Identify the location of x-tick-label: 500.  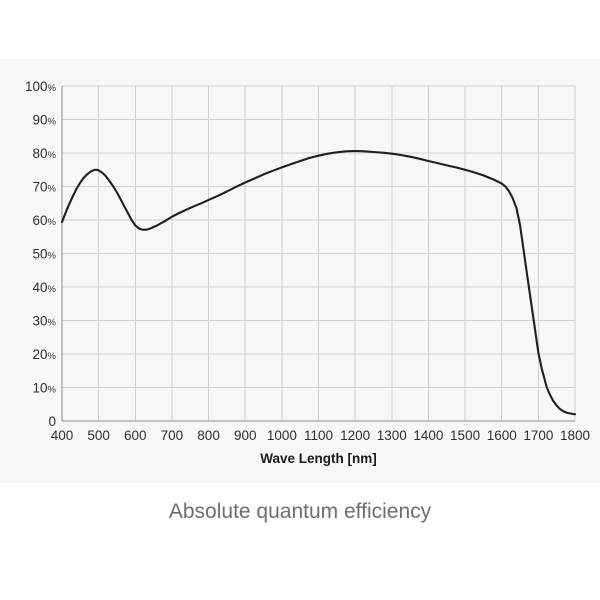
(98, 435).